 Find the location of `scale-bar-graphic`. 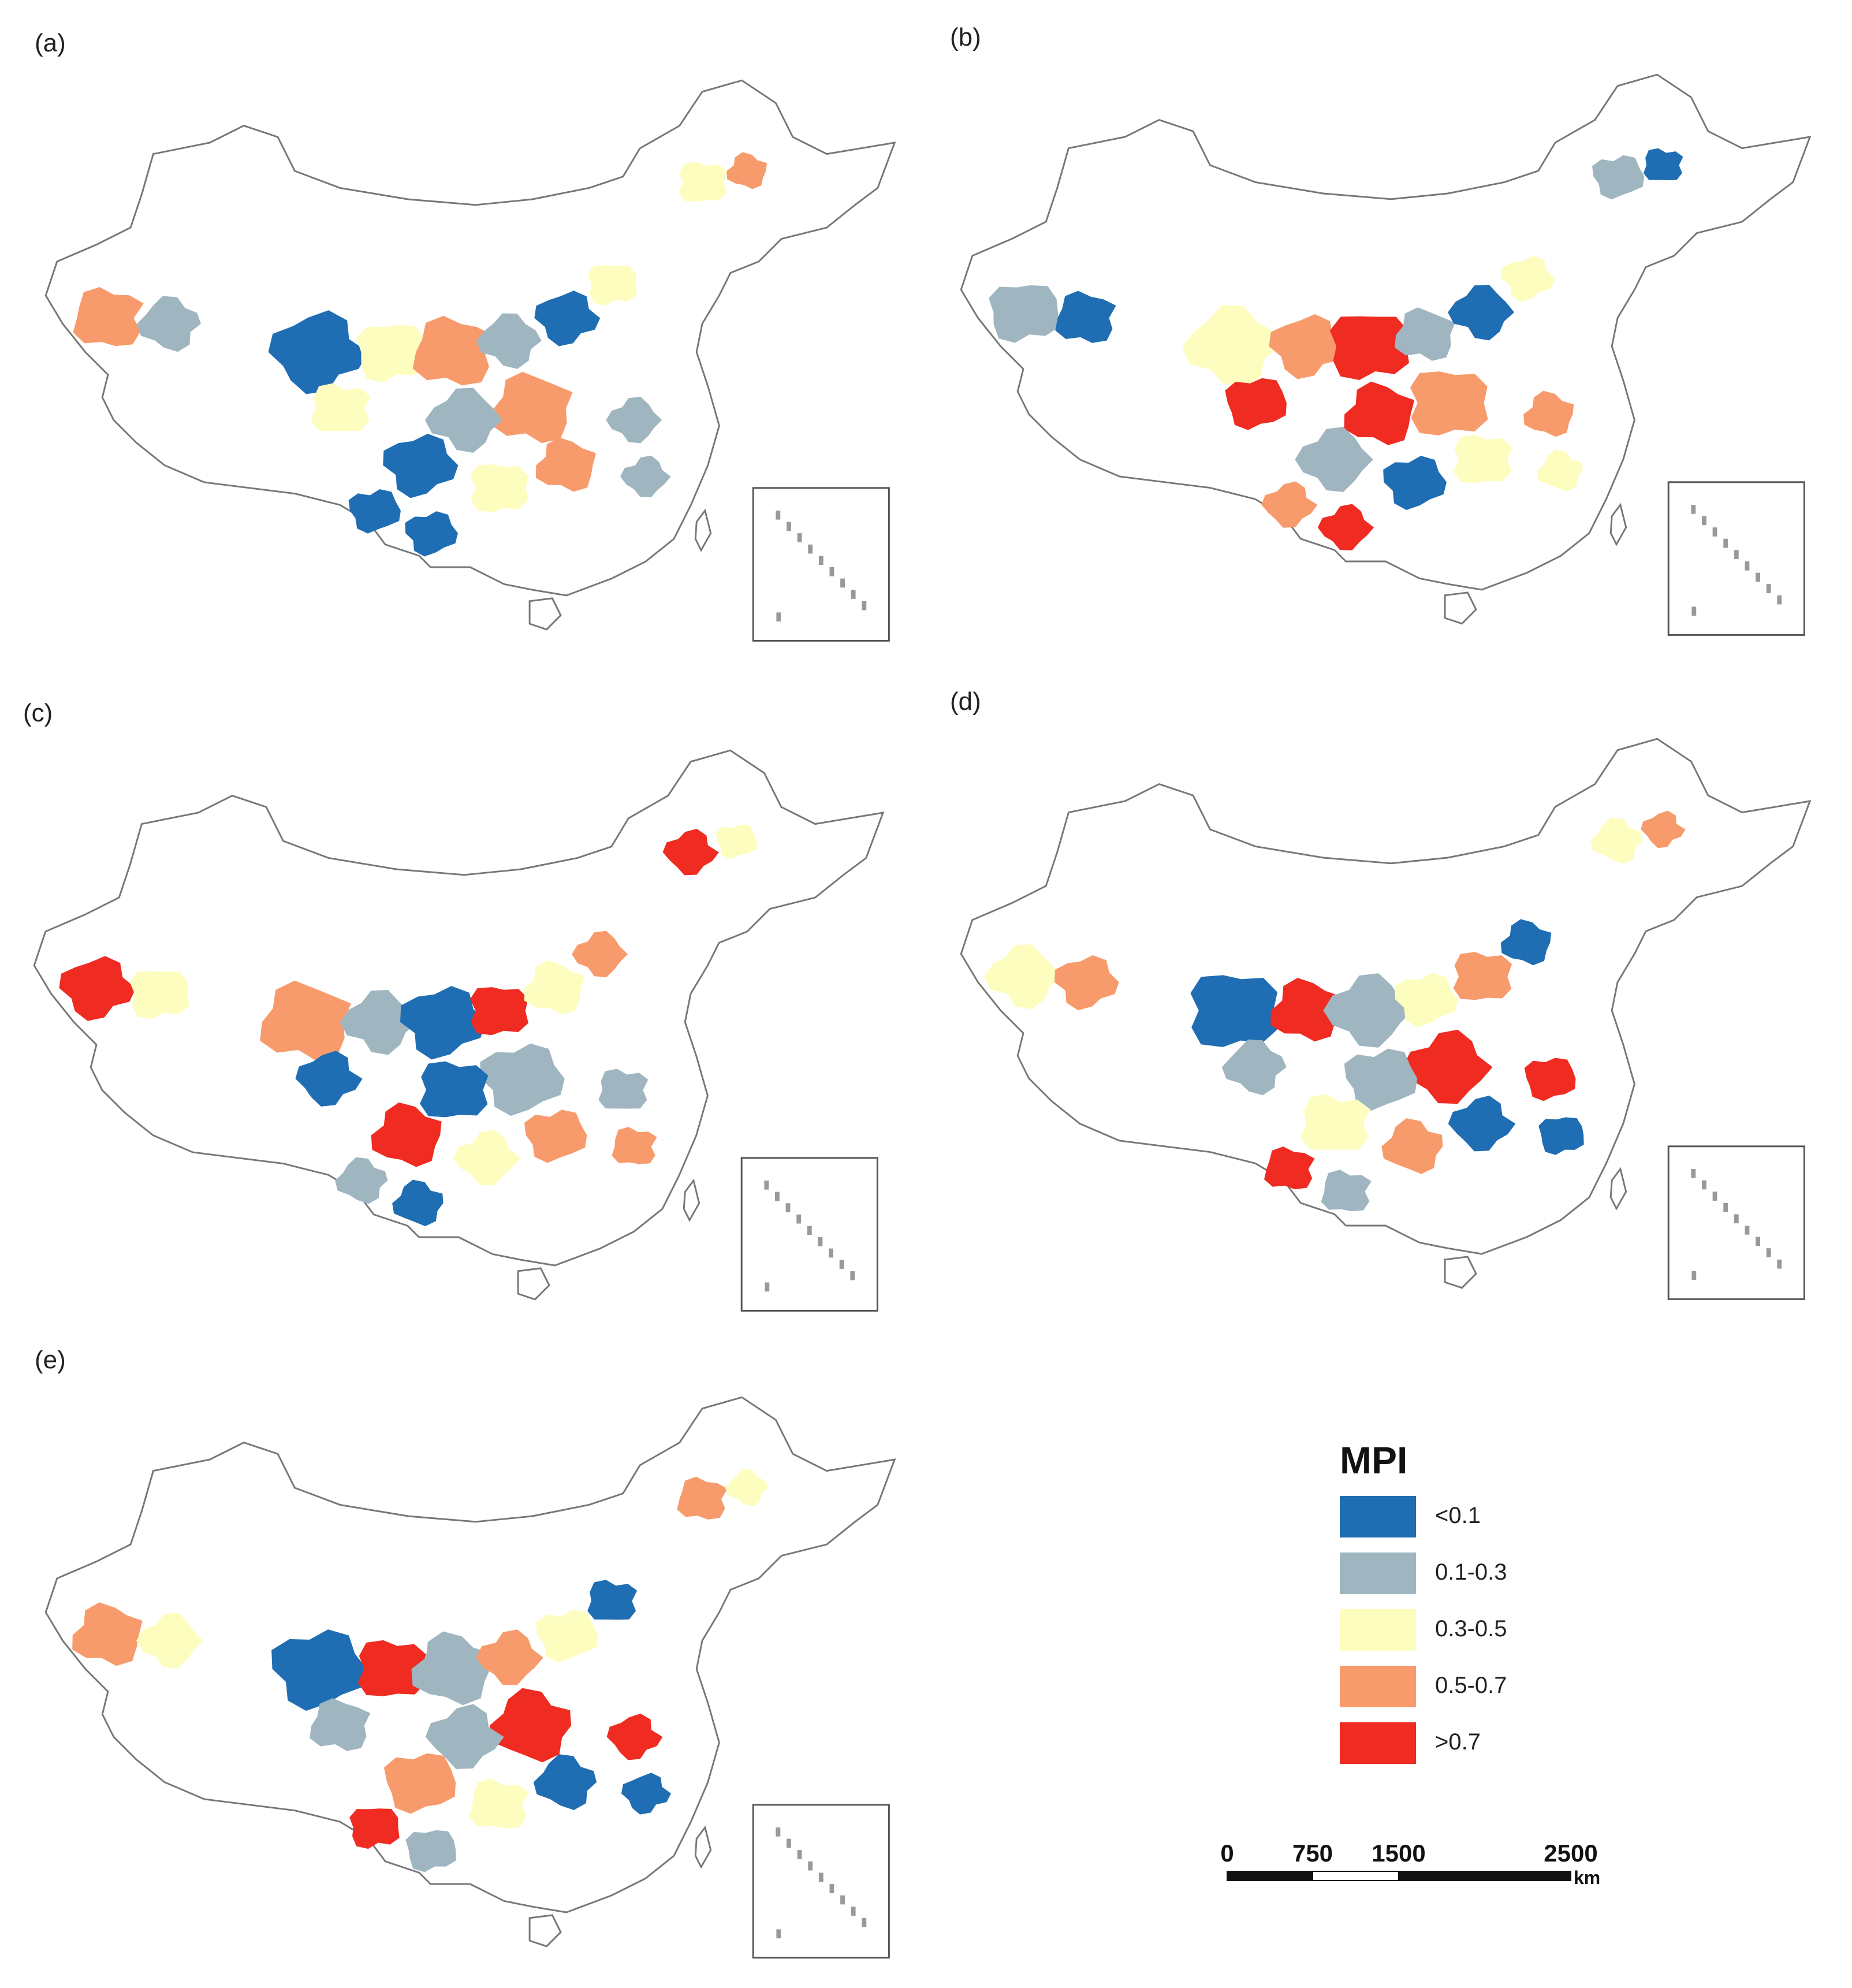

scale-bar-graphic is located at coordinates (1399, 1876).